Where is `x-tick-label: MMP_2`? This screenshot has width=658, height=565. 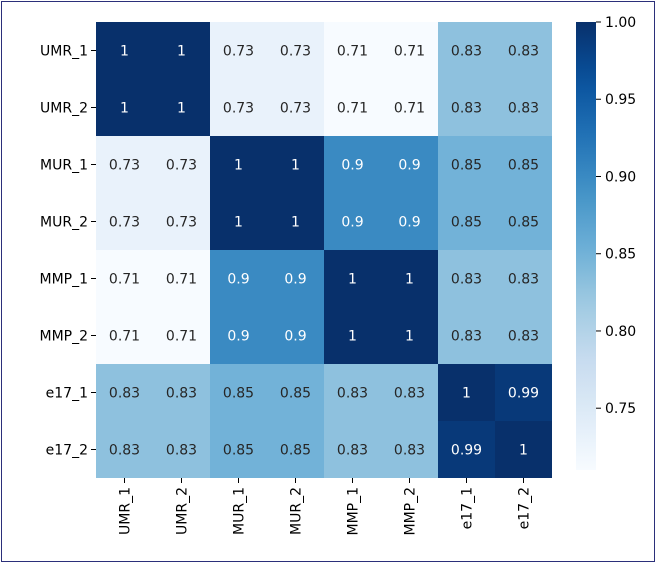
x-tick-label: MMP_2 is located at coordinates (411, 511).